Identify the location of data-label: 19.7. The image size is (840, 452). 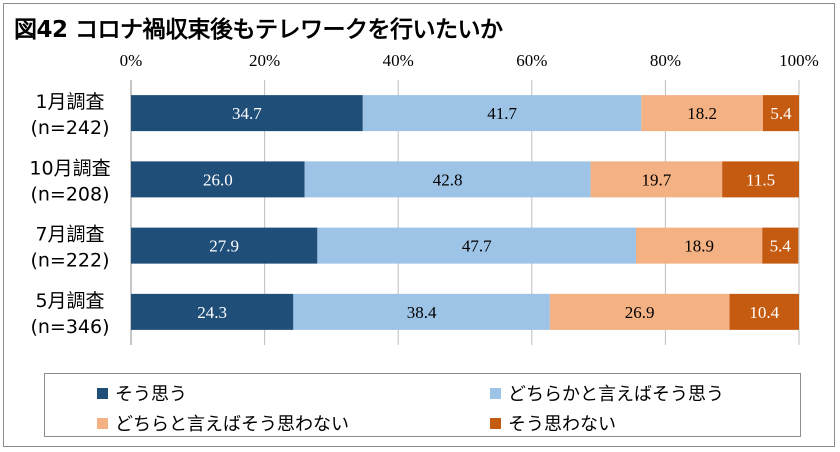
(657, 179).